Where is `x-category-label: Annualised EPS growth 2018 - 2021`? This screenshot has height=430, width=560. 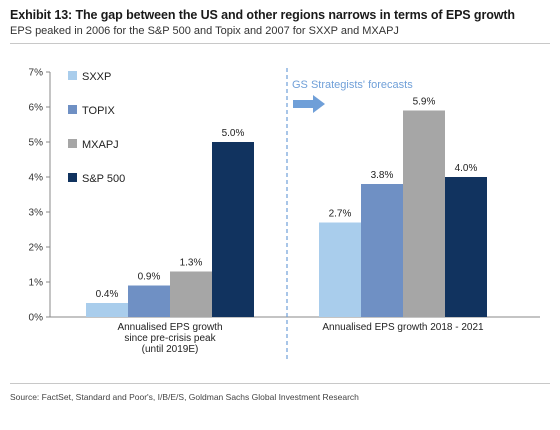
x-category-label: Annualised EPS growth 2018 - 2021 is located at coordinates (403, 327).